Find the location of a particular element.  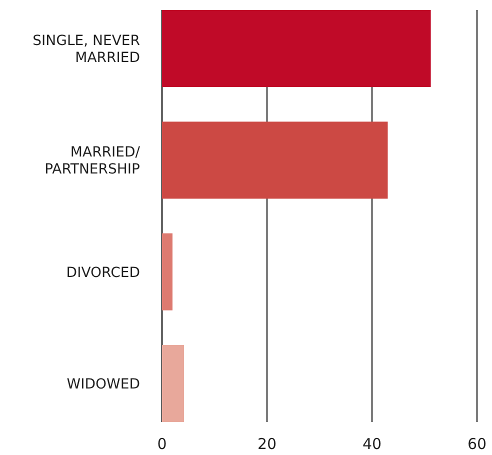

x-tick-label: 60 is located at coordinates (477, 444).